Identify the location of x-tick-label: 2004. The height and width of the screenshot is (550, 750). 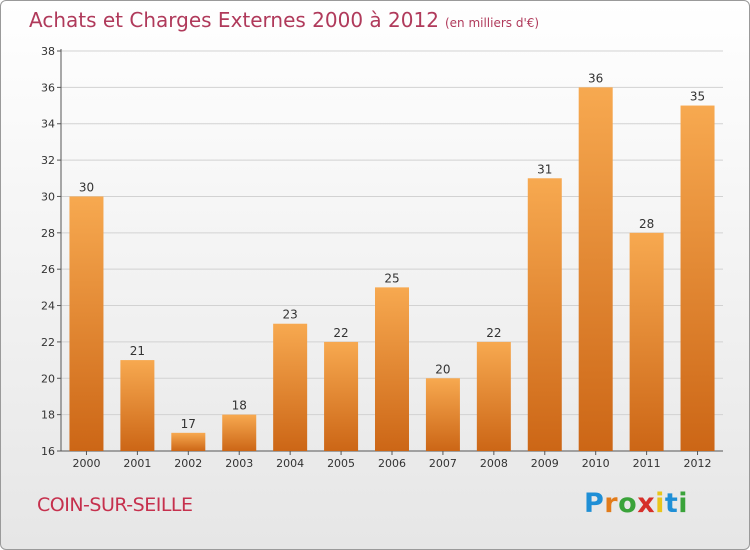
(290, 463).